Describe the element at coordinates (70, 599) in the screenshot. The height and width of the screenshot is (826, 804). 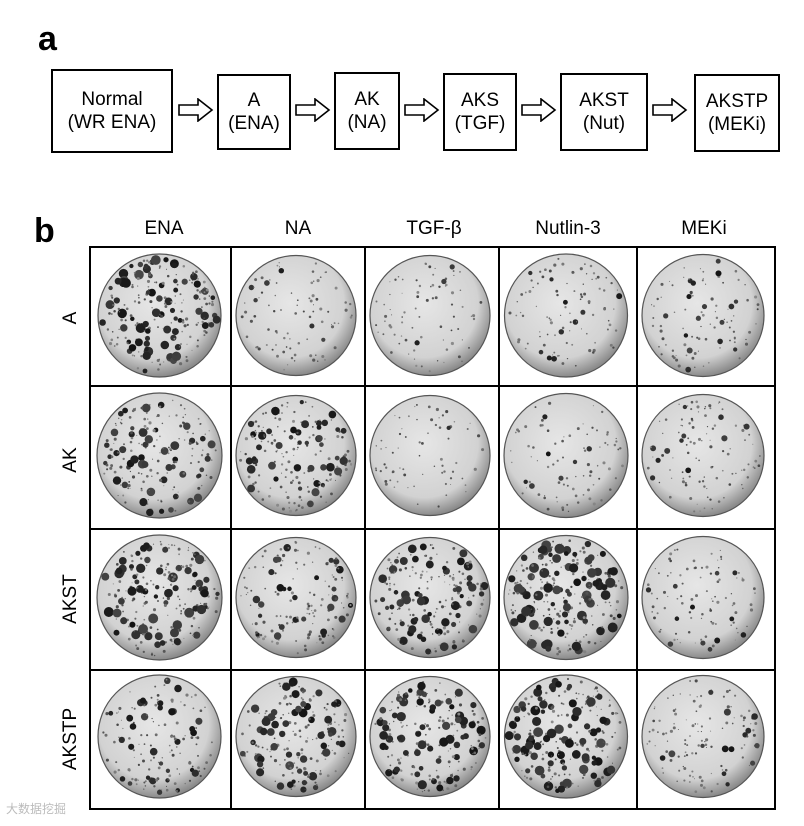
I see `row-header-akst: AKST` at that location.